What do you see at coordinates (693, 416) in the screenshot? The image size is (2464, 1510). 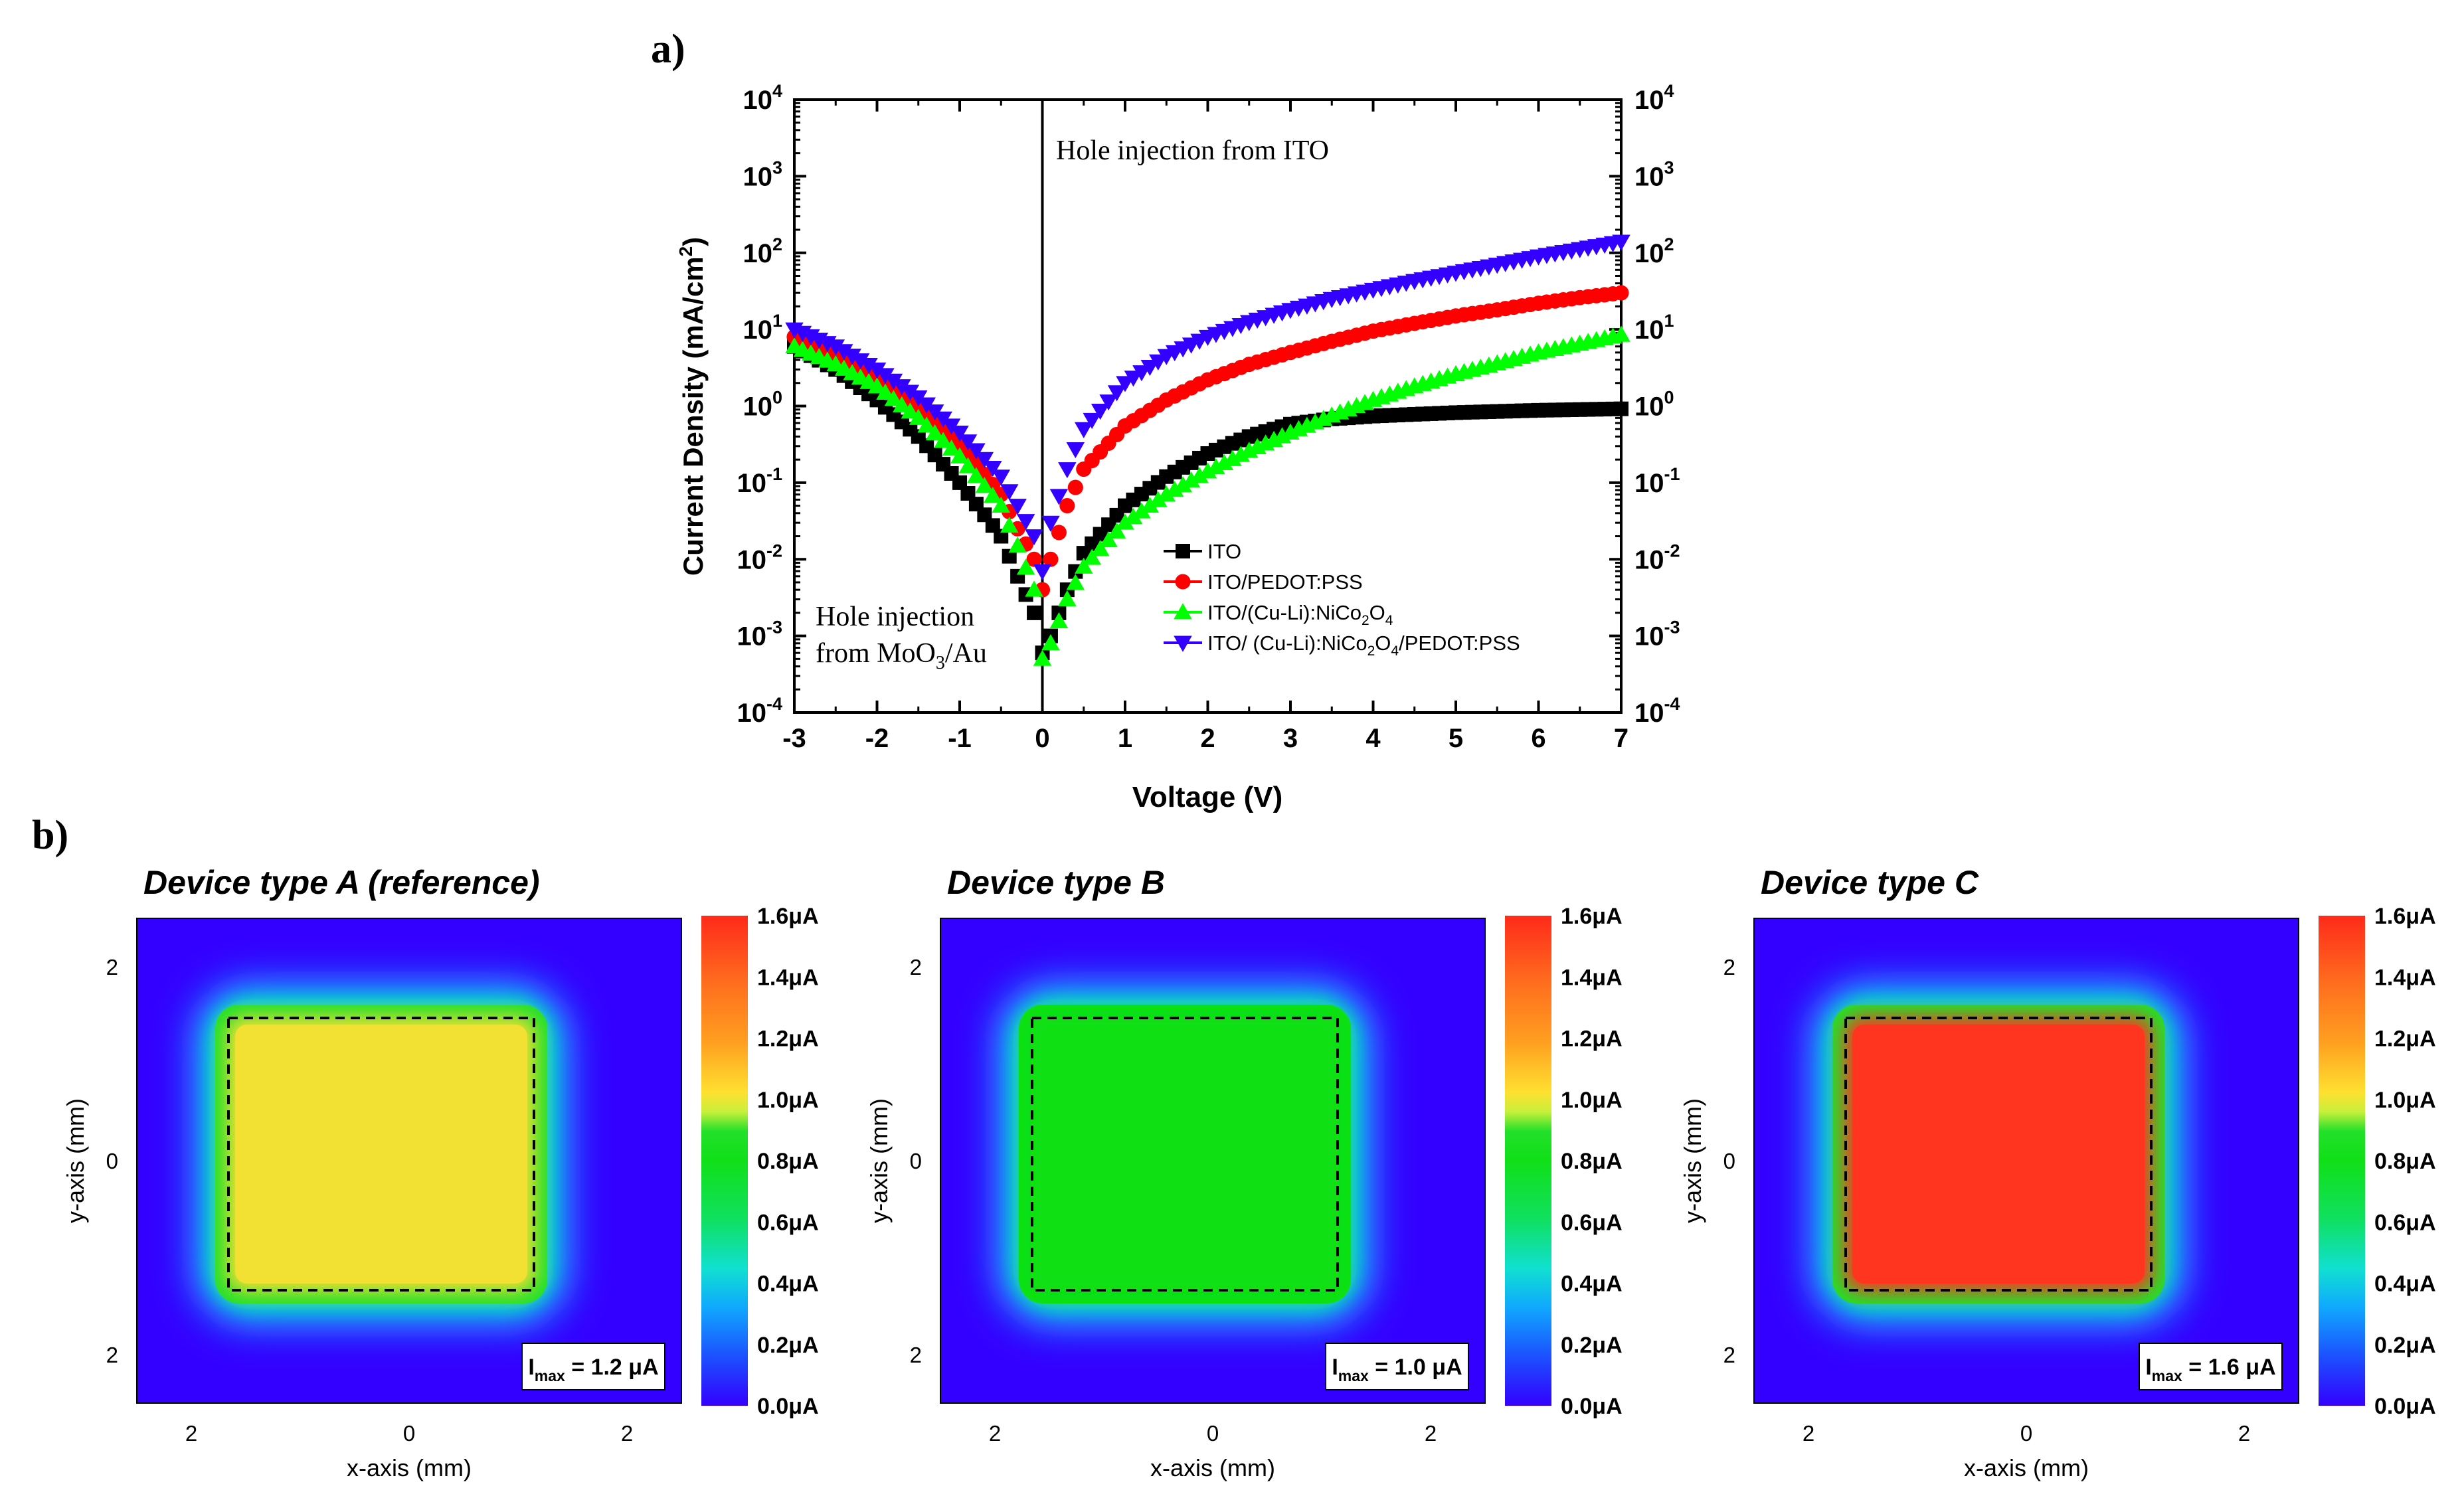 I see `y-axis-label-main: Current Density (mA/cm` at bounding box center [693, 416].